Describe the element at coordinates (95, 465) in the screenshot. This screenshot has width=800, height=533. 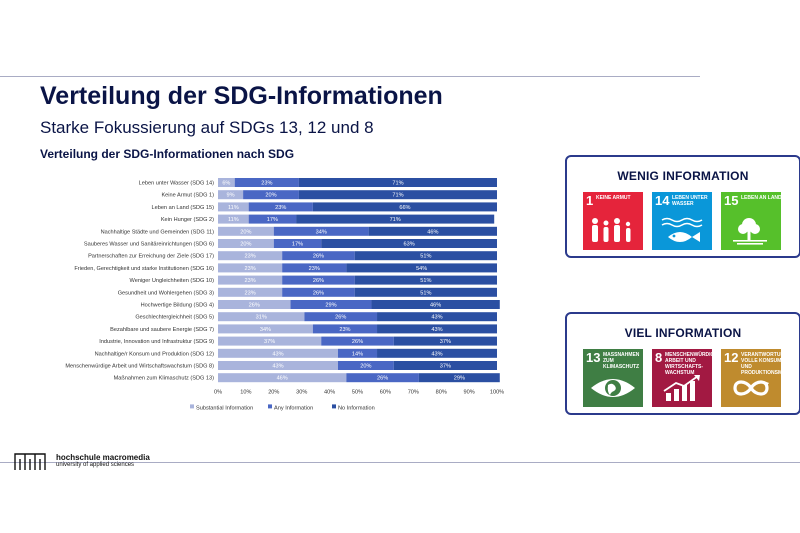
I see `logo-subtitle: university of applied sciences` at that location.